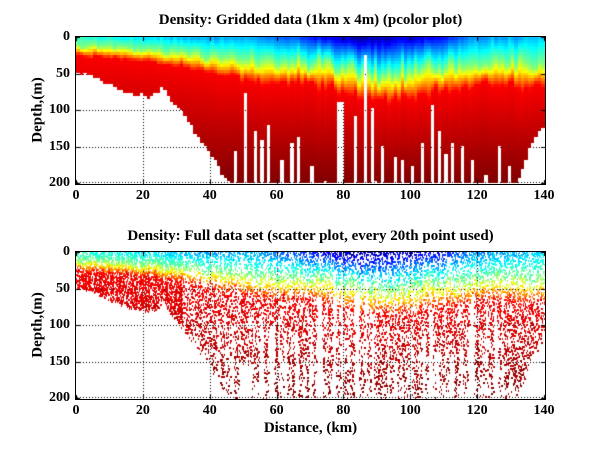  I want to click on scatter-xtick-label: 20, so click(142, 410).